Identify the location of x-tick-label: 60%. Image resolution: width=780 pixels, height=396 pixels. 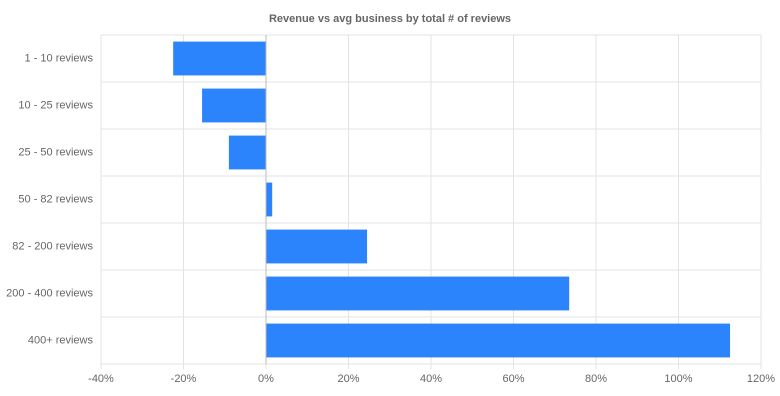
(513, 379).